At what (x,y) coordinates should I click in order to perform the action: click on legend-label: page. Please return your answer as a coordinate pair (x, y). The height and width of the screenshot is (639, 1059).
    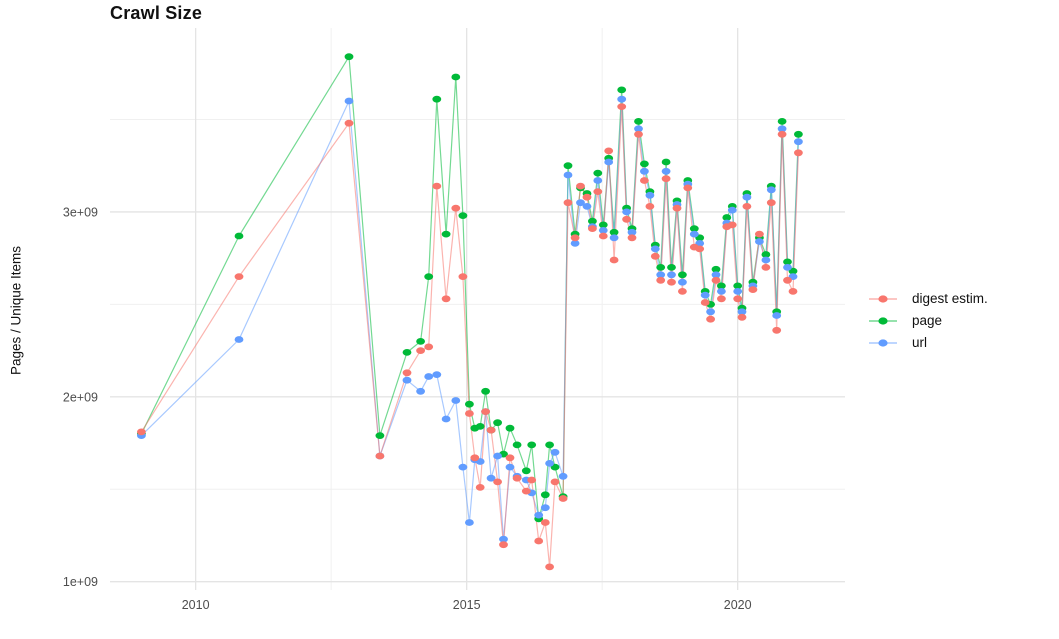
    Looking at the image, I should click on (927, 320).